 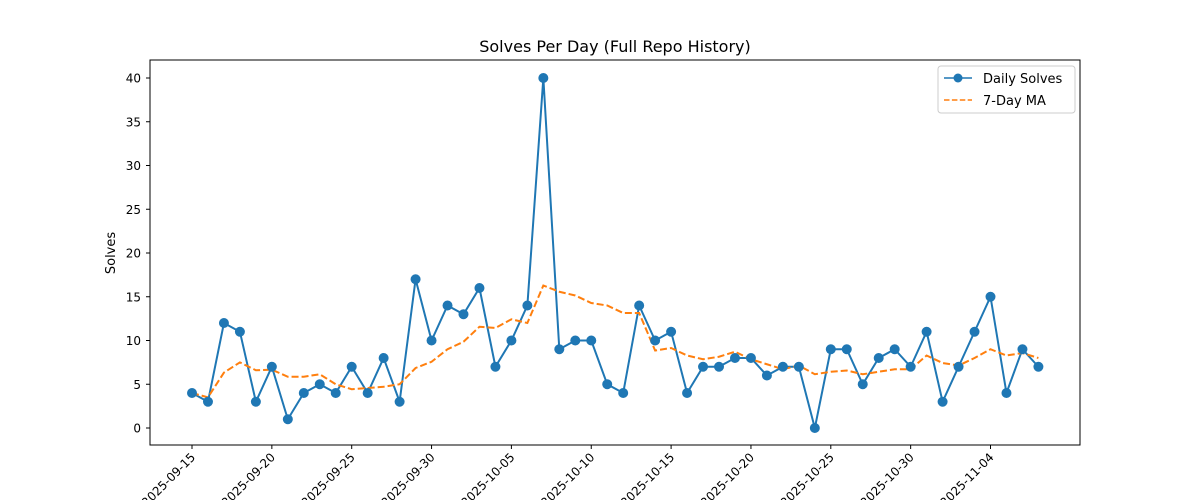 What do you see at coordinates (133, 254) in the screenshot?
I see `y-tick-label: 20` at bounding box center [133, 254].